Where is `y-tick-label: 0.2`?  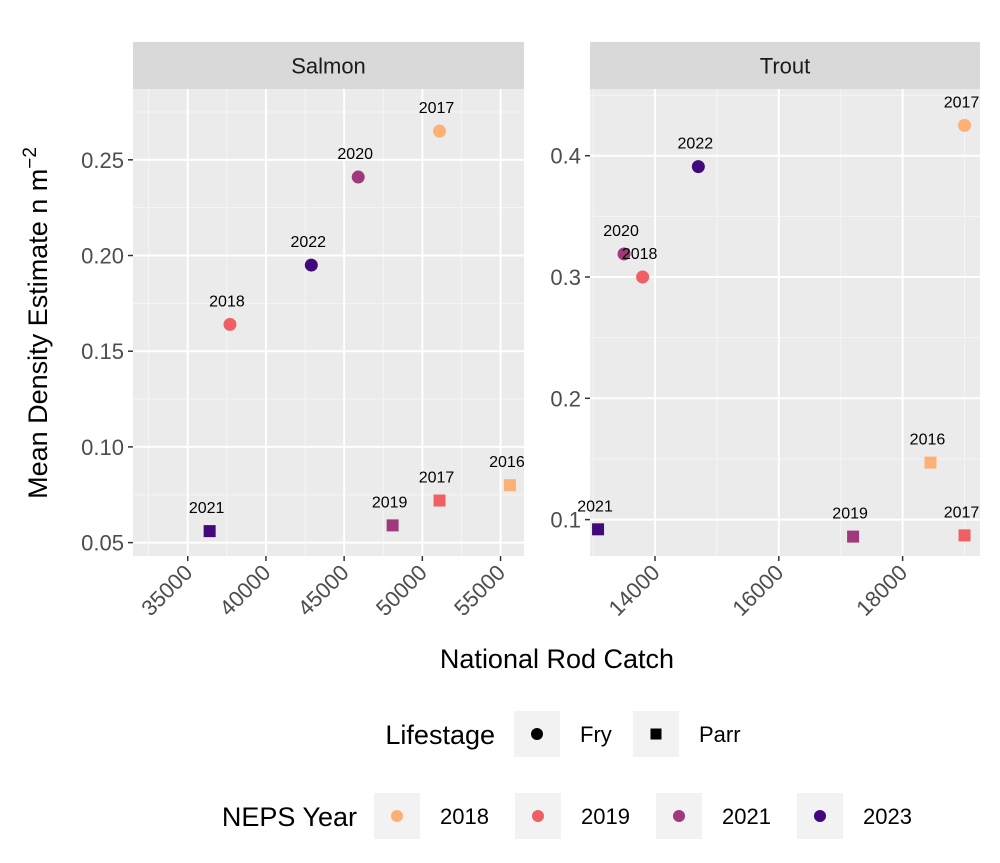 y-tick-label: 0.2 is located at coordinates (565, 398).